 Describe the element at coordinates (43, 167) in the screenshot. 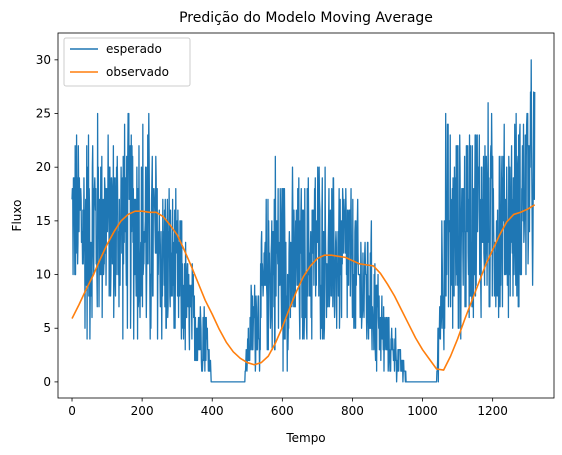

I see `y-tick-label: 20` at that location.